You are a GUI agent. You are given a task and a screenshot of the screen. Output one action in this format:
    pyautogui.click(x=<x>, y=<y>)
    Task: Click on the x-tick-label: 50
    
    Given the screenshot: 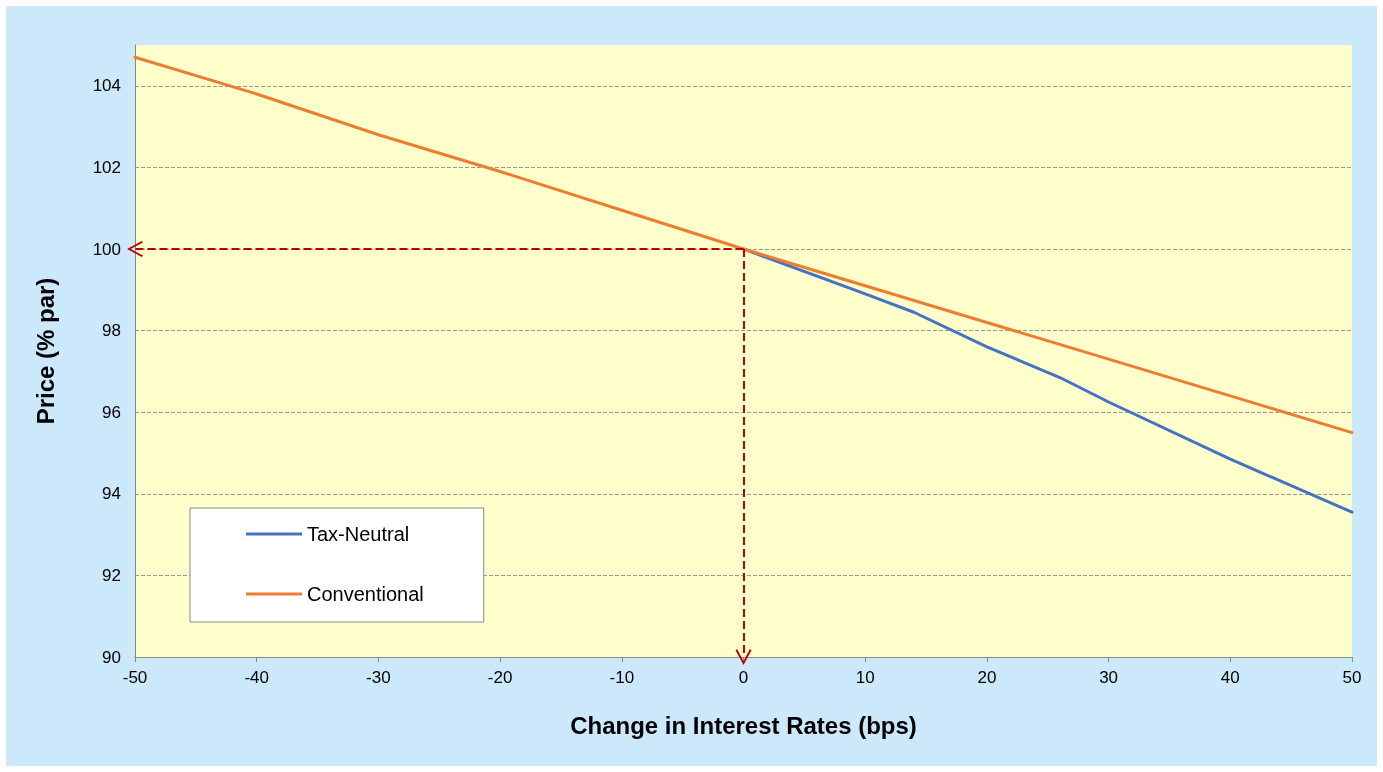 What is the action you would take?
    pyautogui.click(x=1352, y=677)
    